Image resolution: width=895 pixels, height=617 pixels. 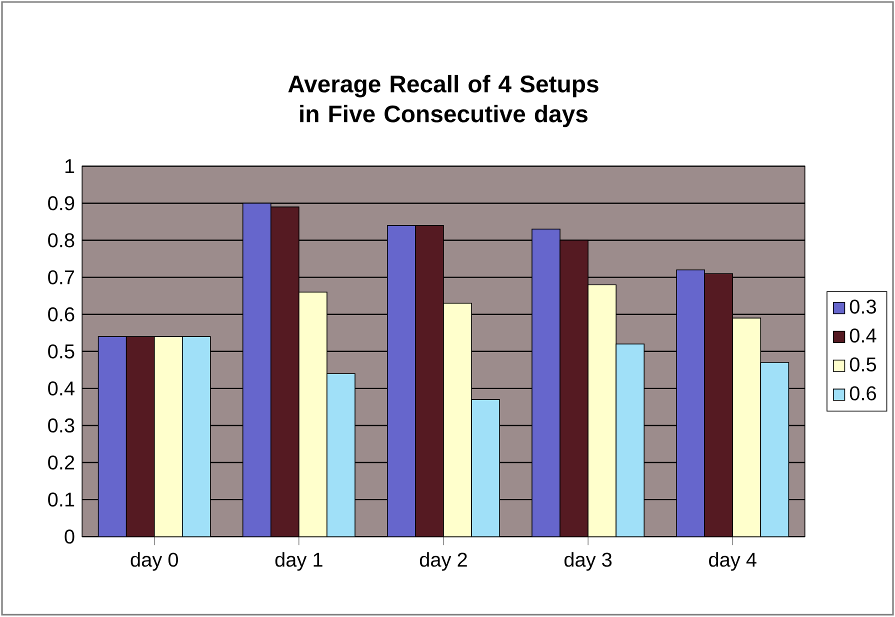 I want to click on y-tick-label: 0.7, so click(x=61, y=277).